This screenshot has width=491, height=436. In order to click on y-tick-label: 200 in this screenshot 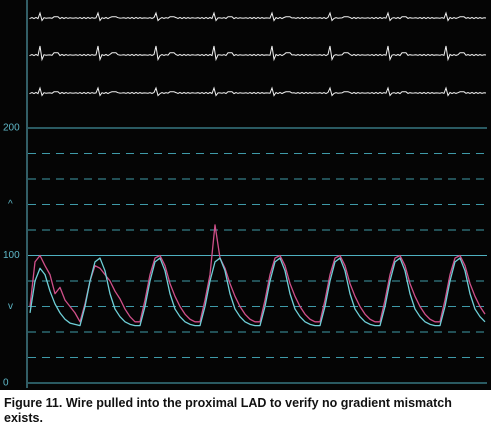, I will do `click(11, 128)`.